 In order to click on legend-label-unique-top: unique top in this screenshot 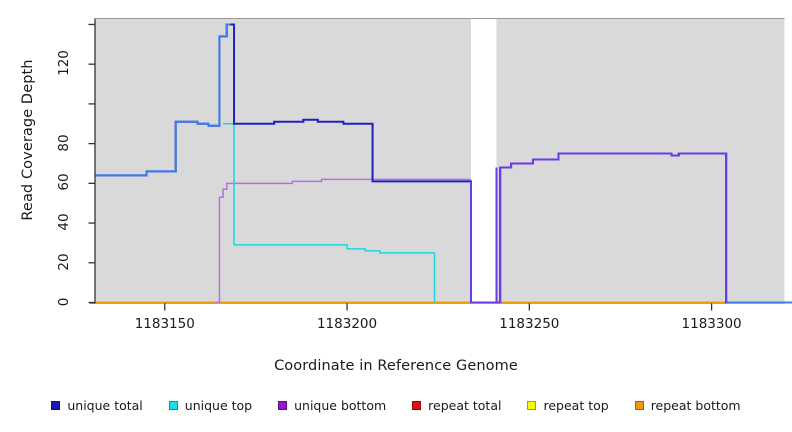, I will do `click(218, 405)`.